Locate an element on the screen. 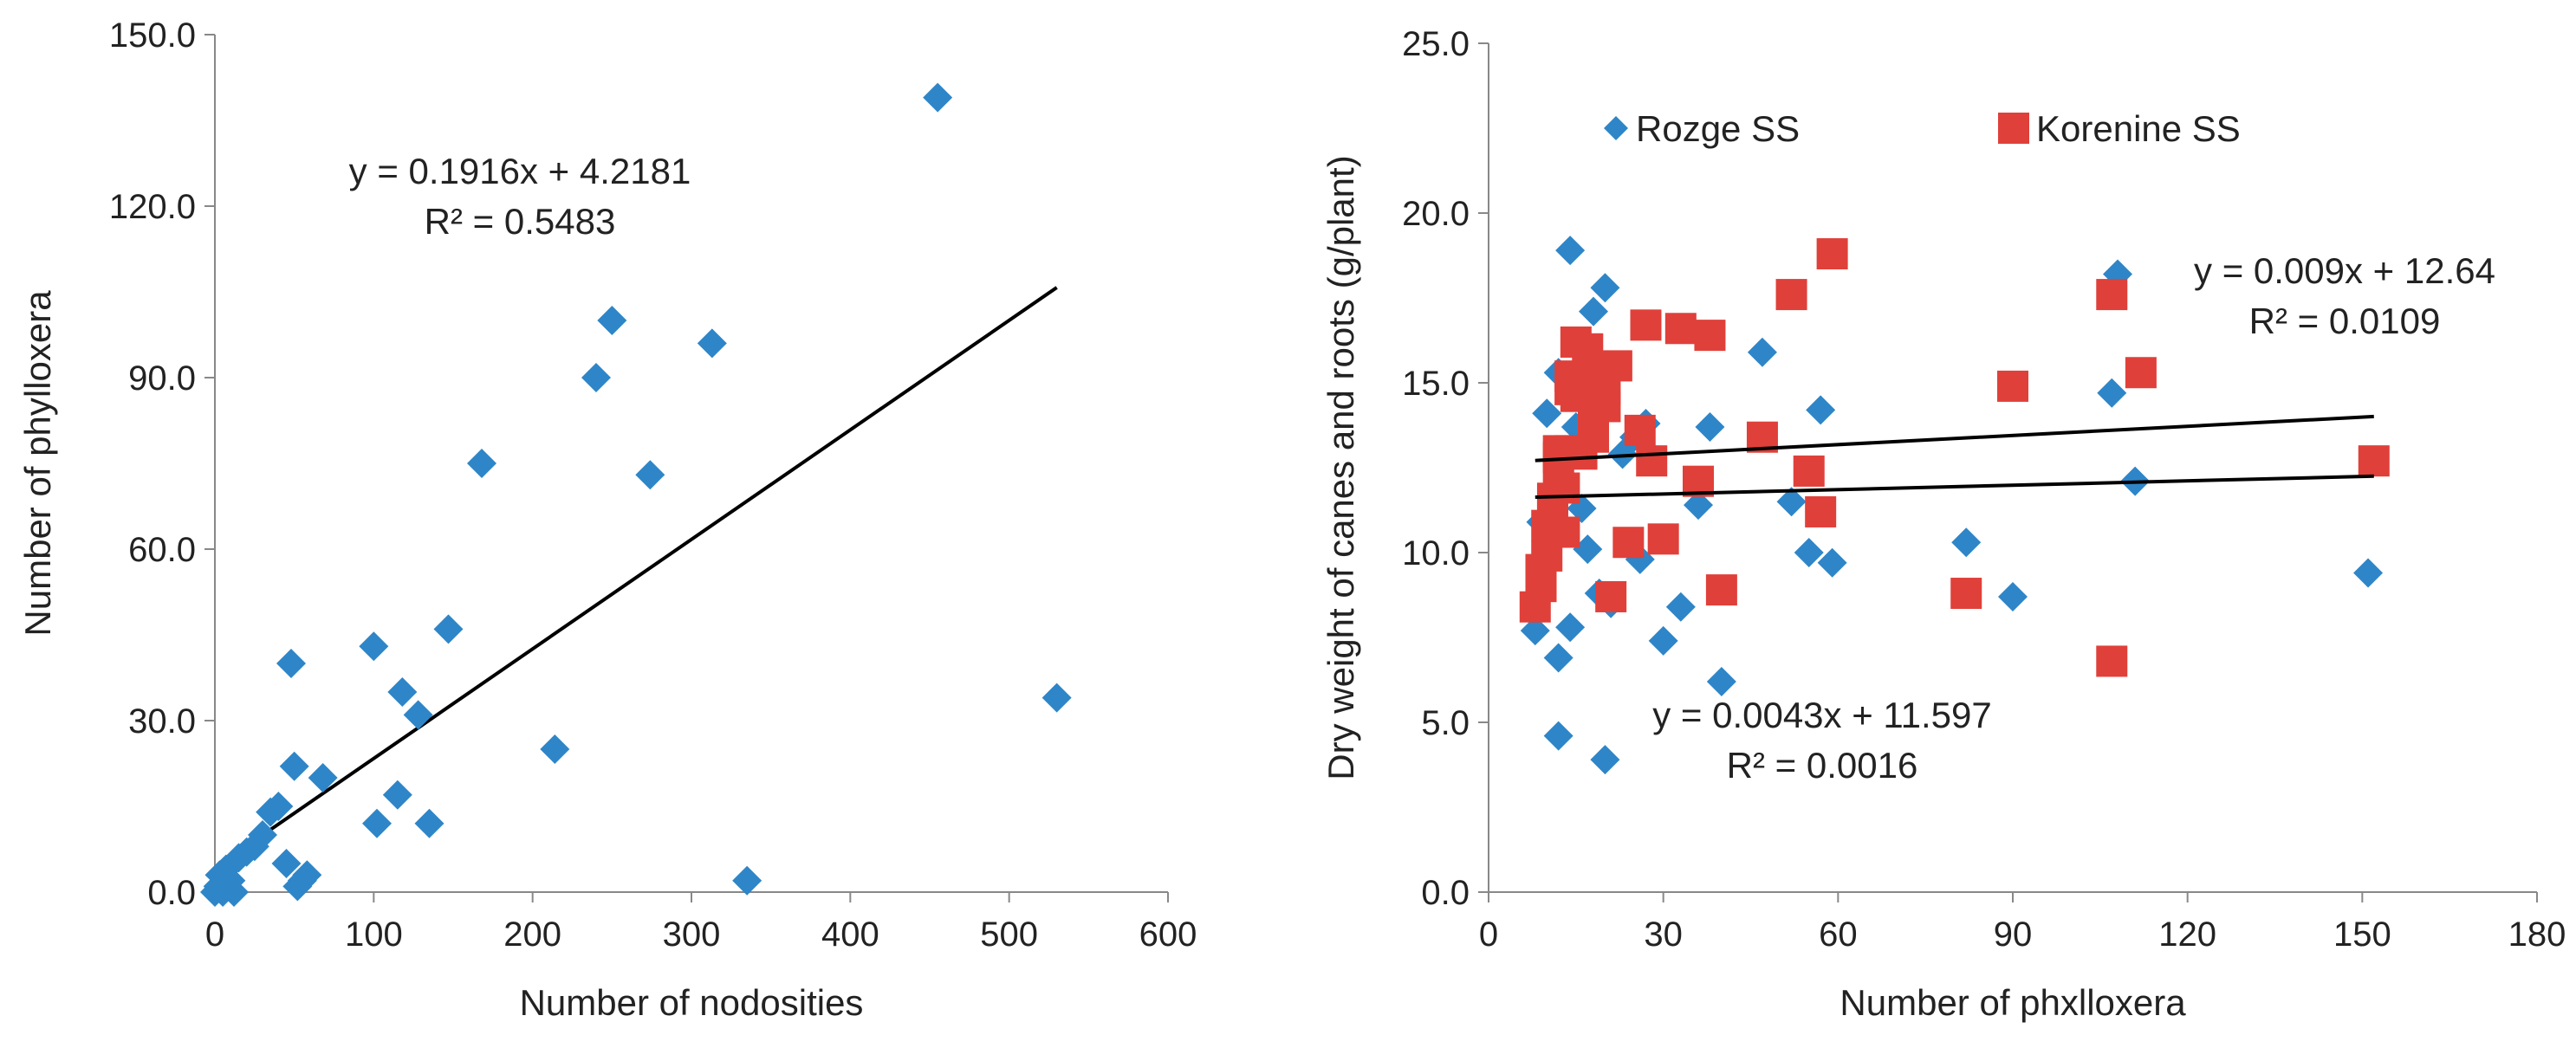  y-tick-label: 0.0 is located at coordinates (1445, 893).